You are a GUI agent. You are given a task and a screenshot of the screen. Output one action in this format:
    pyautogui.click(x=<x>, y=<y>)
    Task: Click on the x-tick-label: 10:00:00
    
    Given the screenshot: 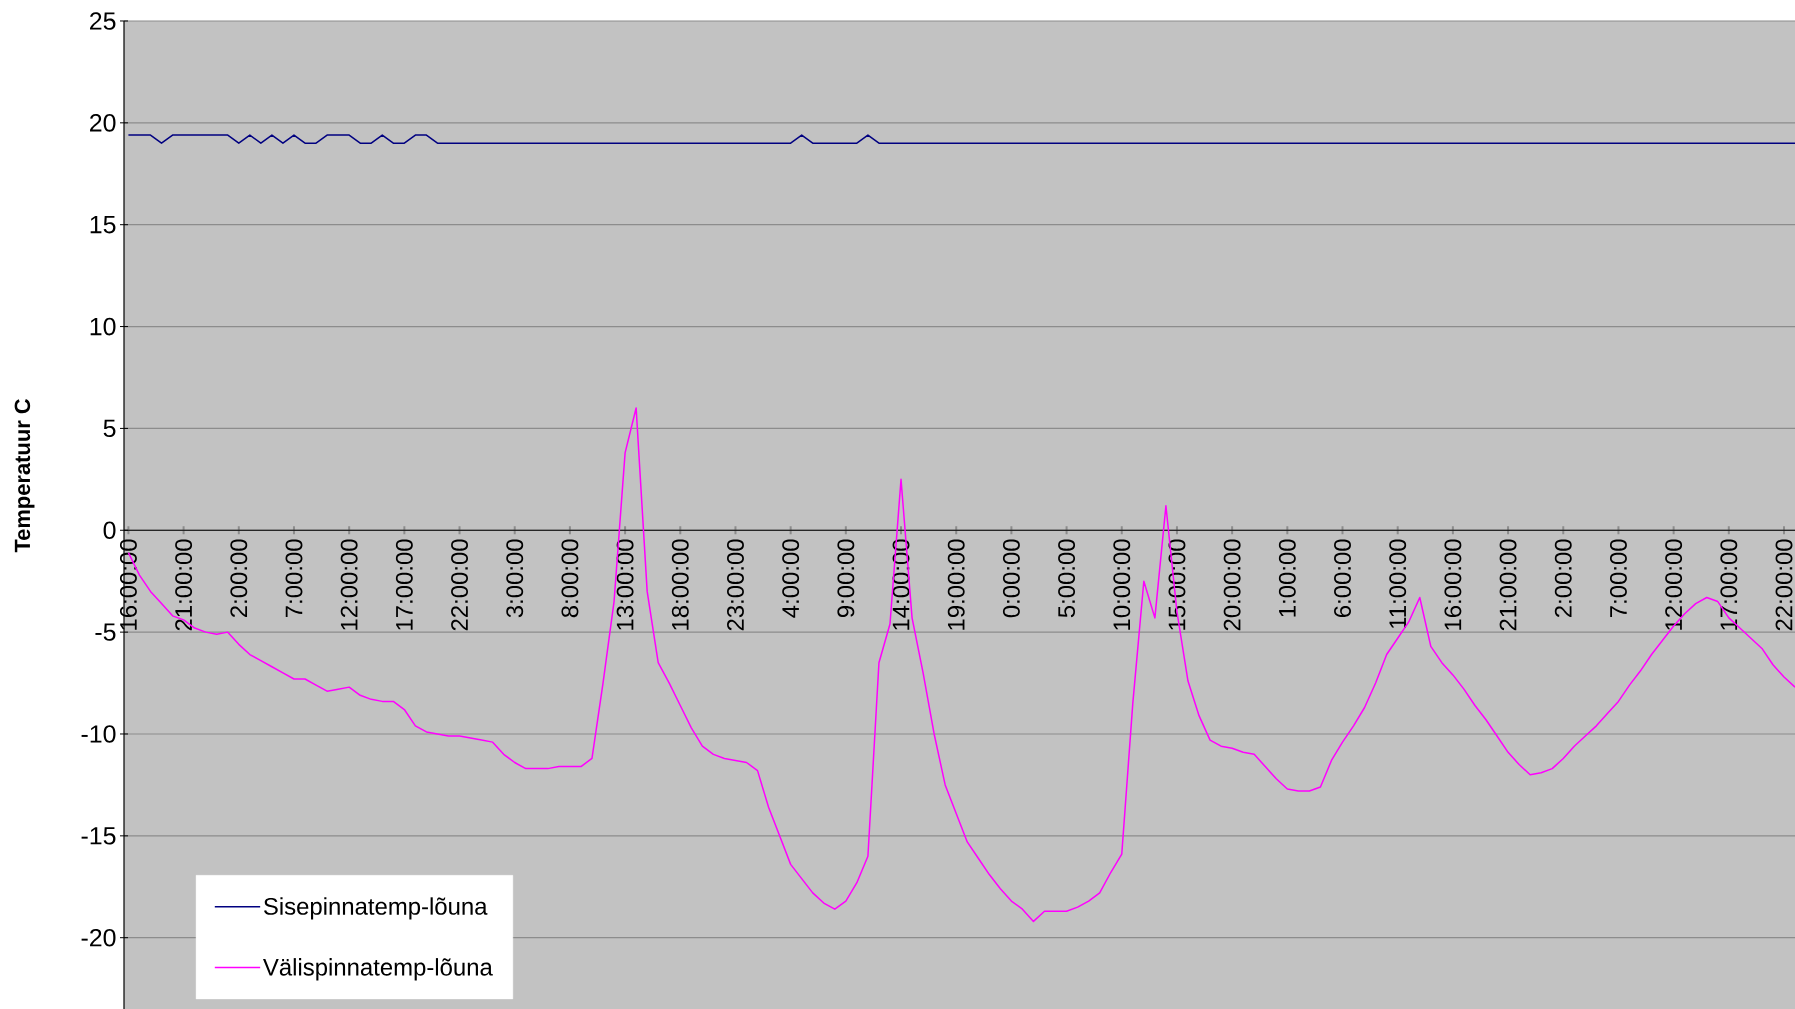 What is the action you would take?
    pyautogui.click(x=1122, y=584)
    